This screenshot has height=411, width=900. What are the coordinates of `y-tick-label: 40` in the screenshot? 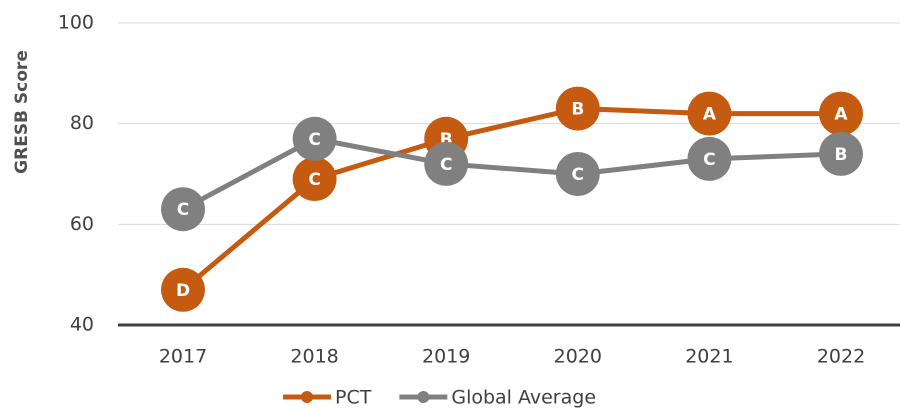 It's located at (82, 325).